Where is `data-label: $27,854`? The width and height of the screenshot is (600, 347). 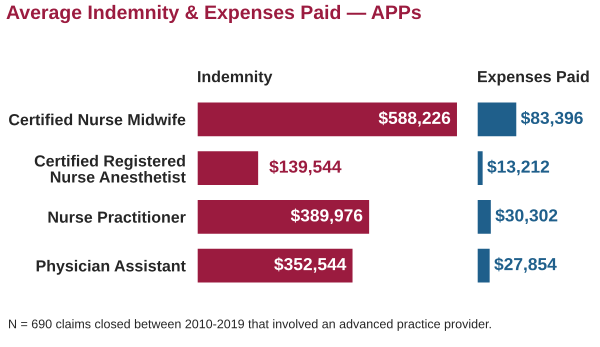
data-label: $27,854 is located at coordinates (525, 265).